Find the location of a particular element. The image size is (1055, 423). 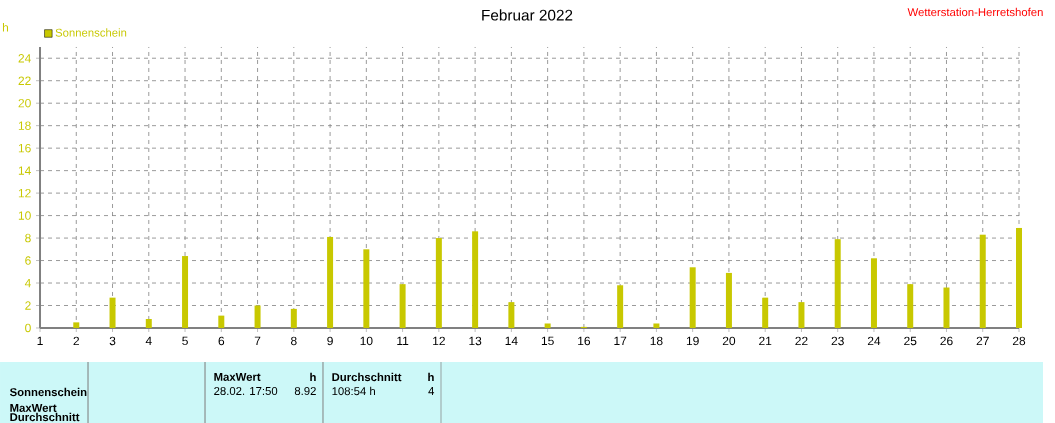

x-tick-label: 12 is located at coordinates (439, 341).